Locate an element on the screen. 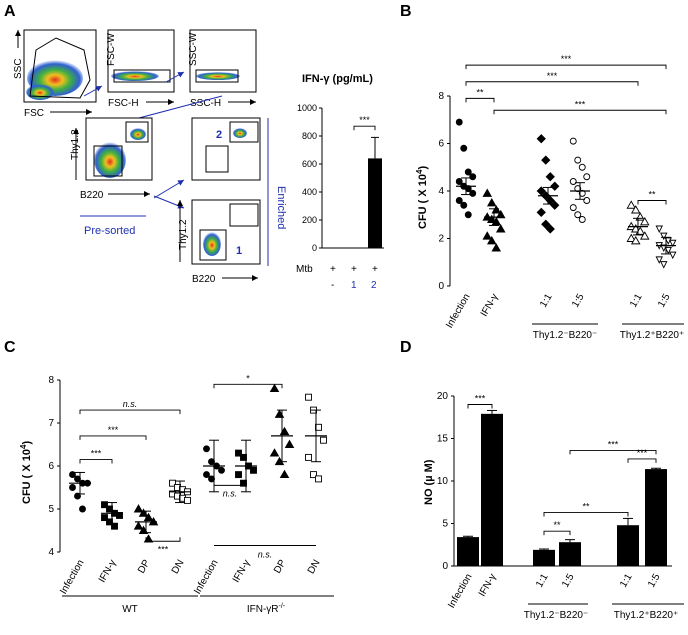  d-x-label-3: 1:5 is located at coordinates (568, 581).